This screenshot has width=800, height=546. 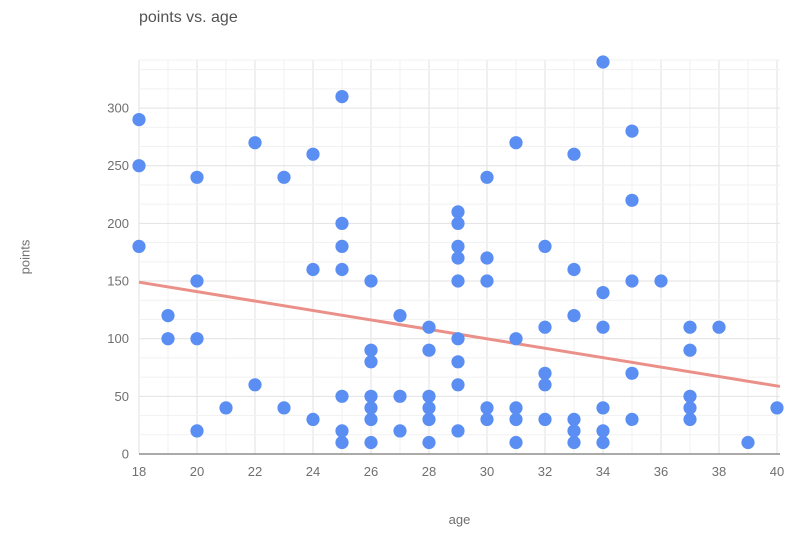 What do you see at coordinates (661, 471) in the screenshot?
I see `x-tick-label: 36` at bounding box center [661, 471].